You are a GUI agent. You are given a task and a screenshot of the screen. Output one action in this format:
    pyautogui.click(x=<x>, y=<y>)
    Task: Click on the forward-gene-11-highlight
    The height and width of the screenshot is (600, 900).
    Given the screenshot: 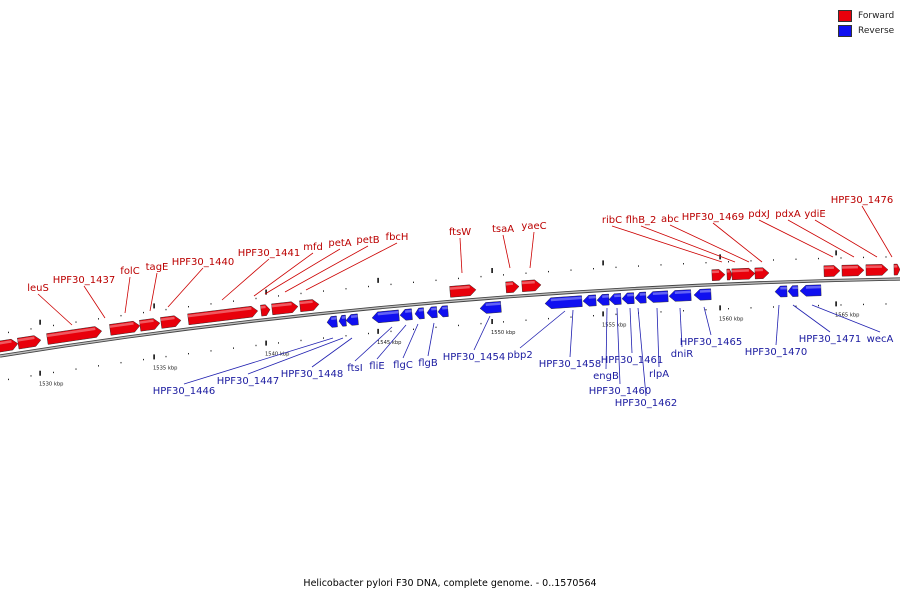 What is the action you would take?
    pyautogui.click(x=509, y=284)
    